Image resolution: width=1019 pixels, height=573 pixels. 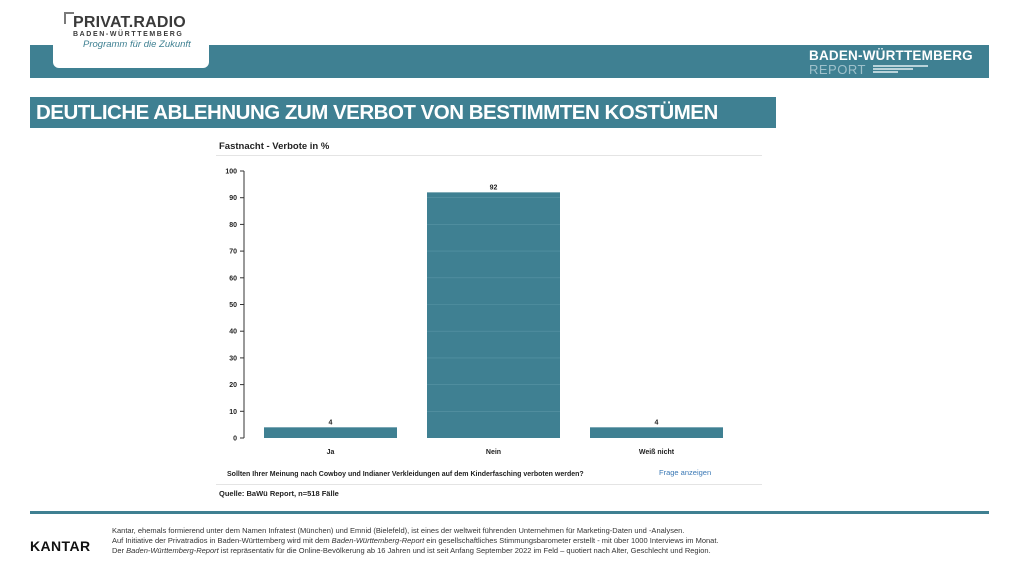 What do you see at coordinates (233, 225) in the screenshot?
I see `y-tick-label: 80` at bounding box center [233, 225].